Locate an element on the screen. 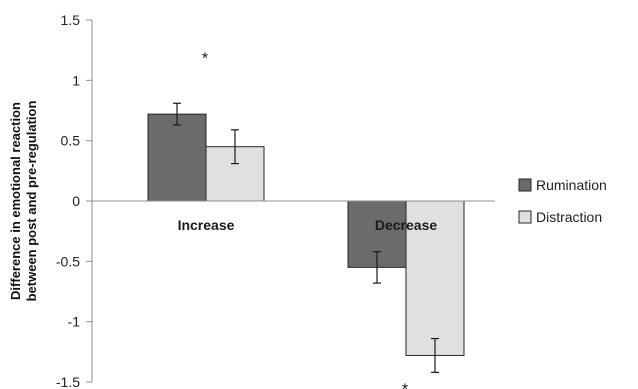 The width and height of the screenshot is (638, 389). y-tick-label: 1 is located at coordinates (76, 80).